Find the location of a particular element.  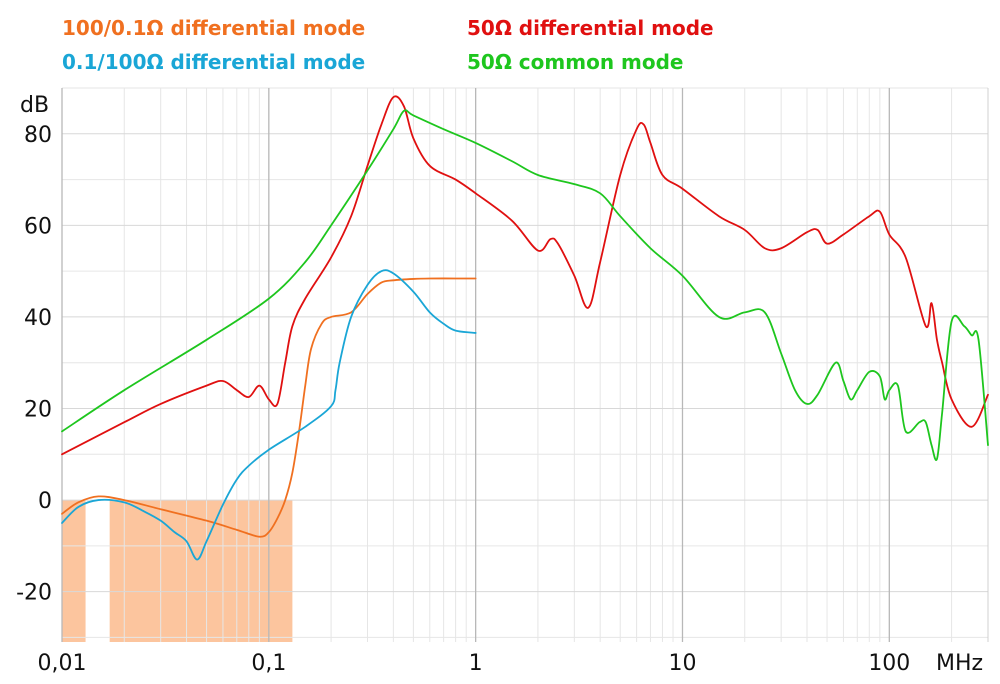

x-tick-label: 0,1 is located at coordinates (268, 663).